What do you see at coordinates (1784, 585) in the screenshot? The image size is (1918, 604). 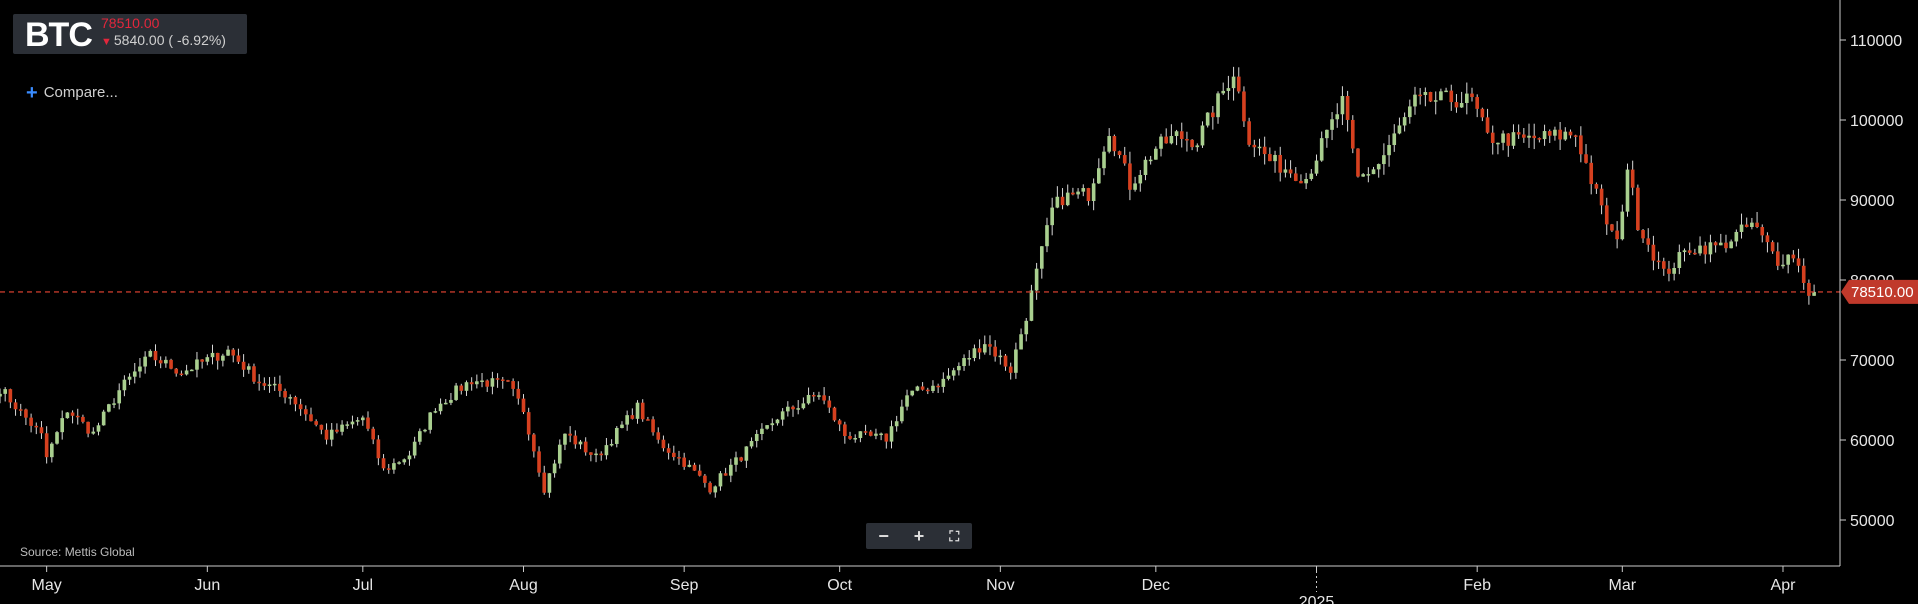 I see `x-tick-label: Apr` at bounding box center [1784, 585].